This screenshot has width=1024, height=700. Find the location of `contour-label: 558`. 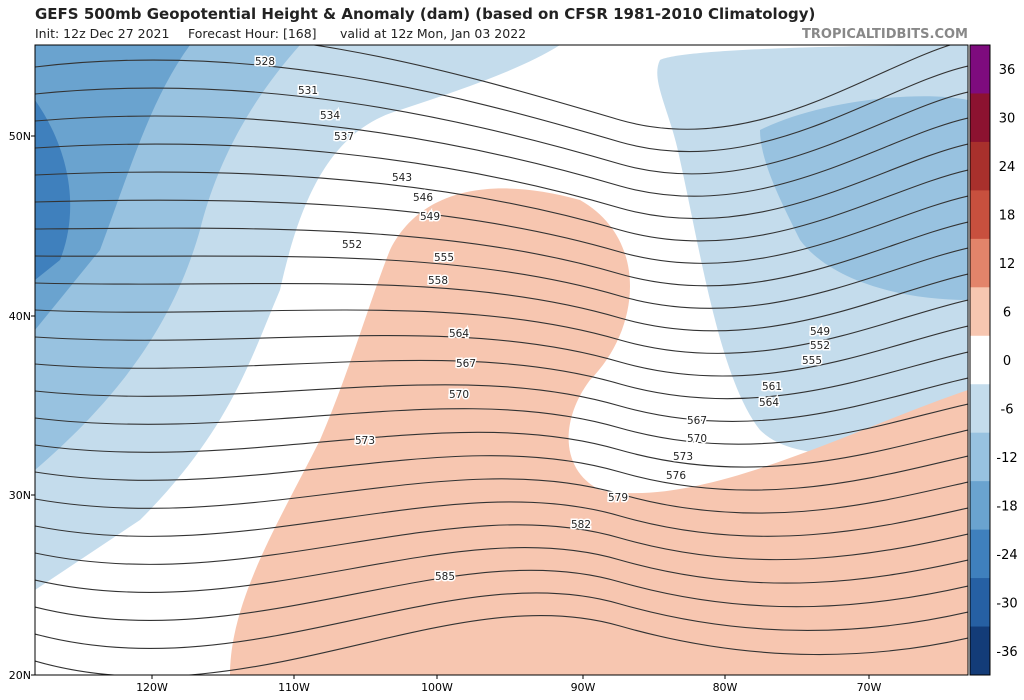

contour-label: 558 is located at coordinates (438, 281).